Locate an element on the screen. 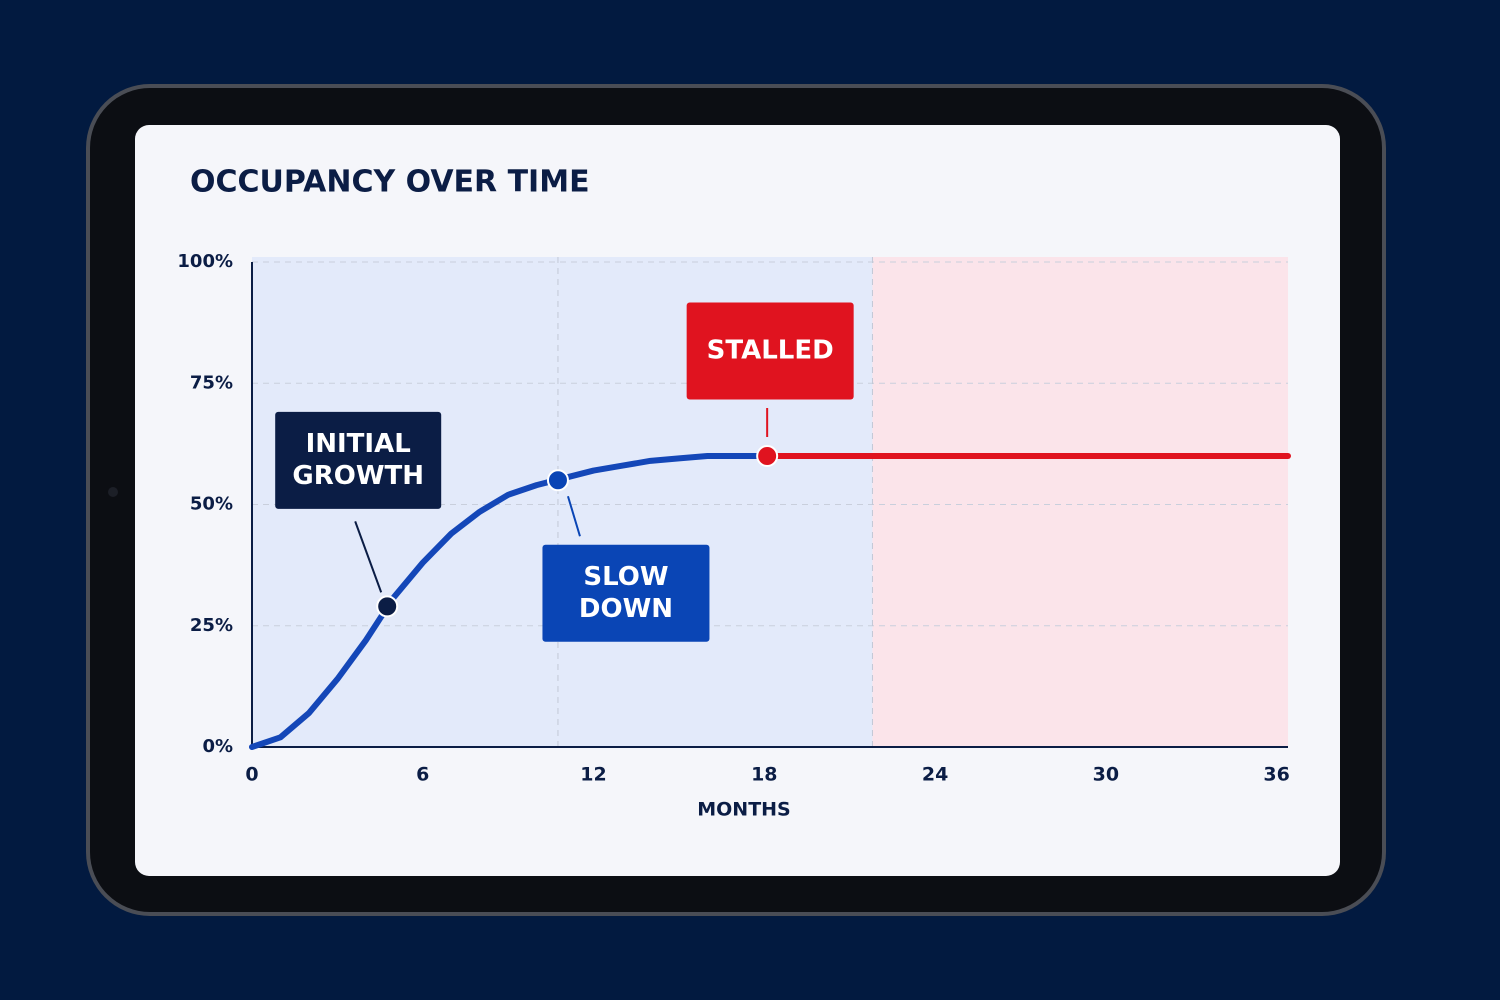 The image size is (1500, 1000). x-tick-label: 12 is located at coordinates (593, 775).